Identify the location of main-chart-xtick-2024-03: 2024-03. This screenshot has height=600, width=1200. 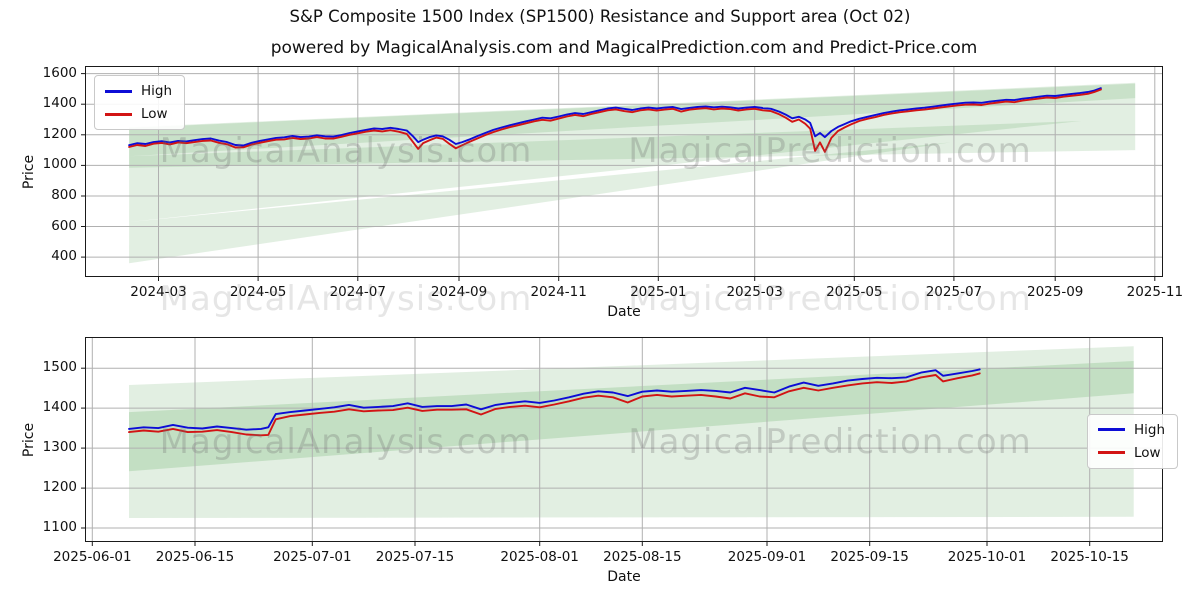
(158, 292).